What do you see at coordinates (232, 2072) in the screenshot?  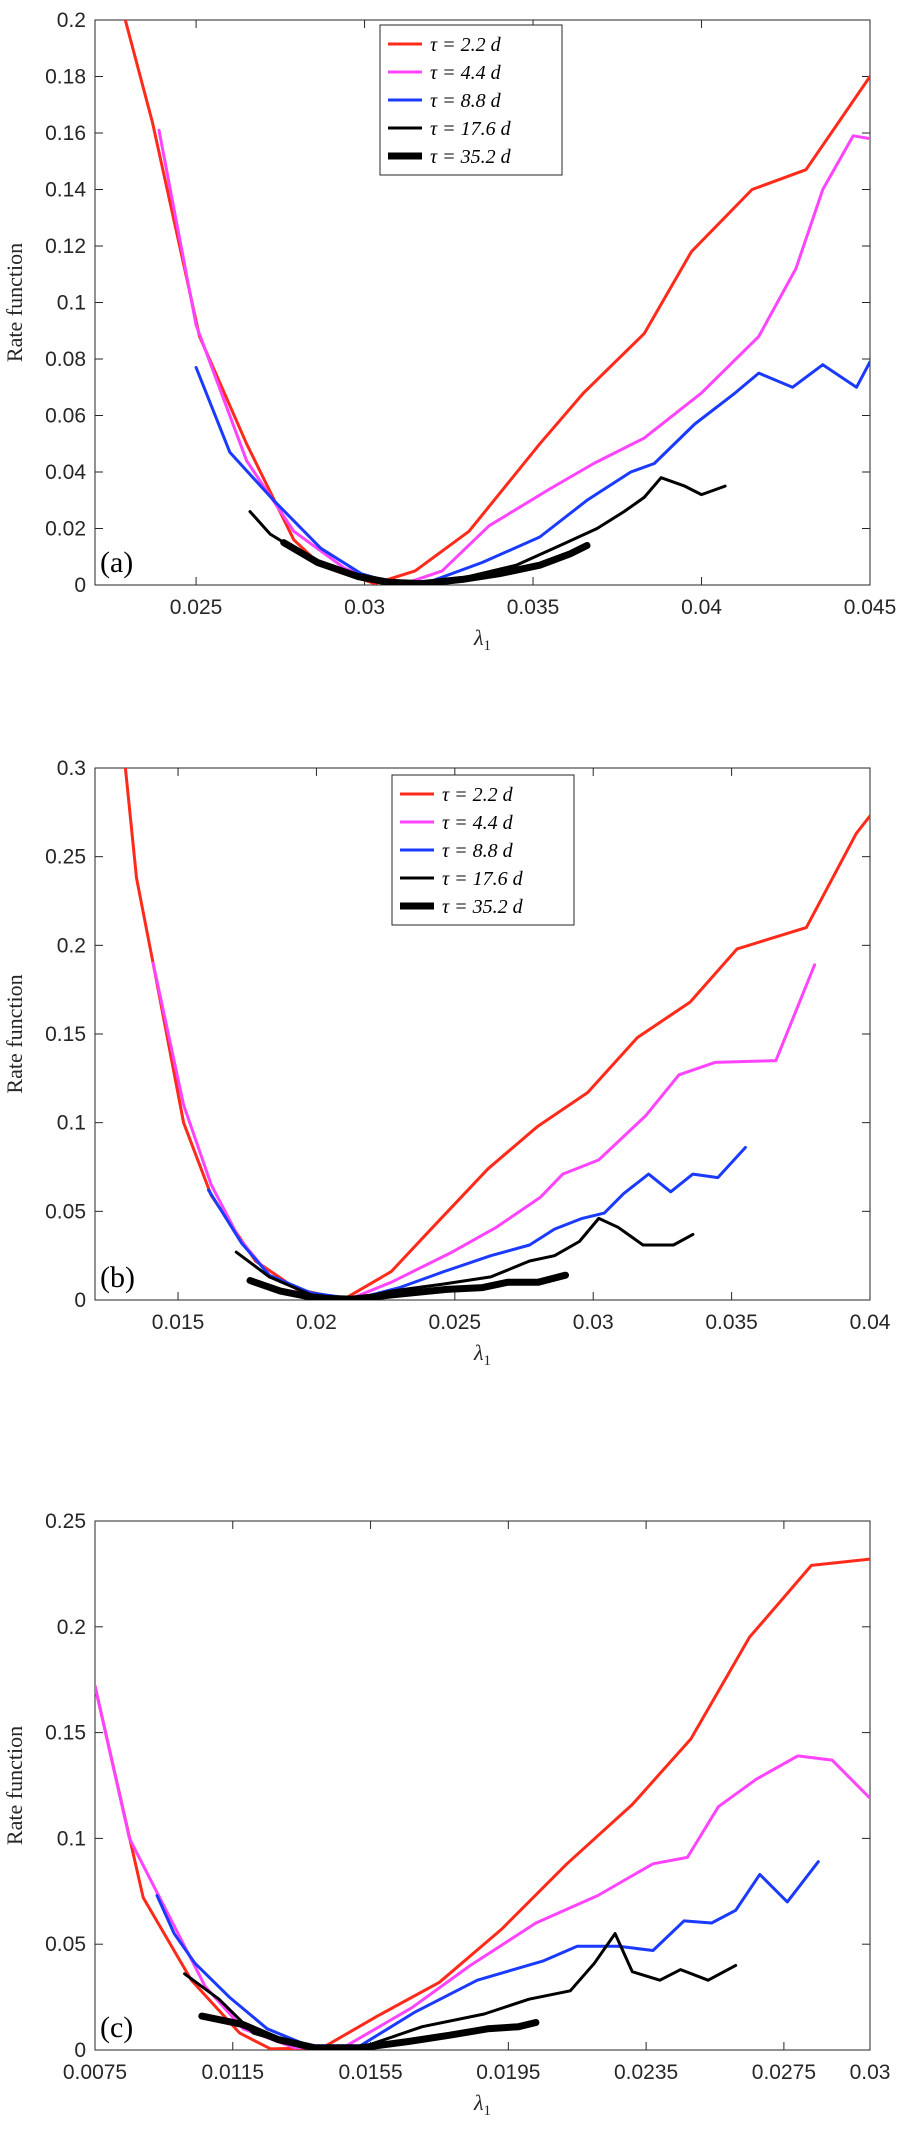 I see `x-tick-label: 0.0115` at bounding box center [232, 2072].